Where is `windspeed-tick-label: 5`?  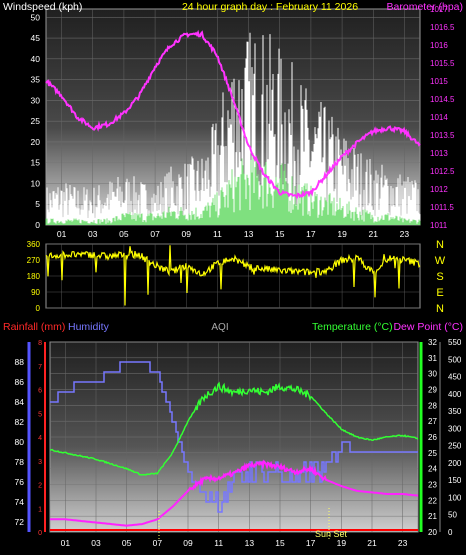
windspeed-tick-label: 5 is located at coordinates (37, 204).